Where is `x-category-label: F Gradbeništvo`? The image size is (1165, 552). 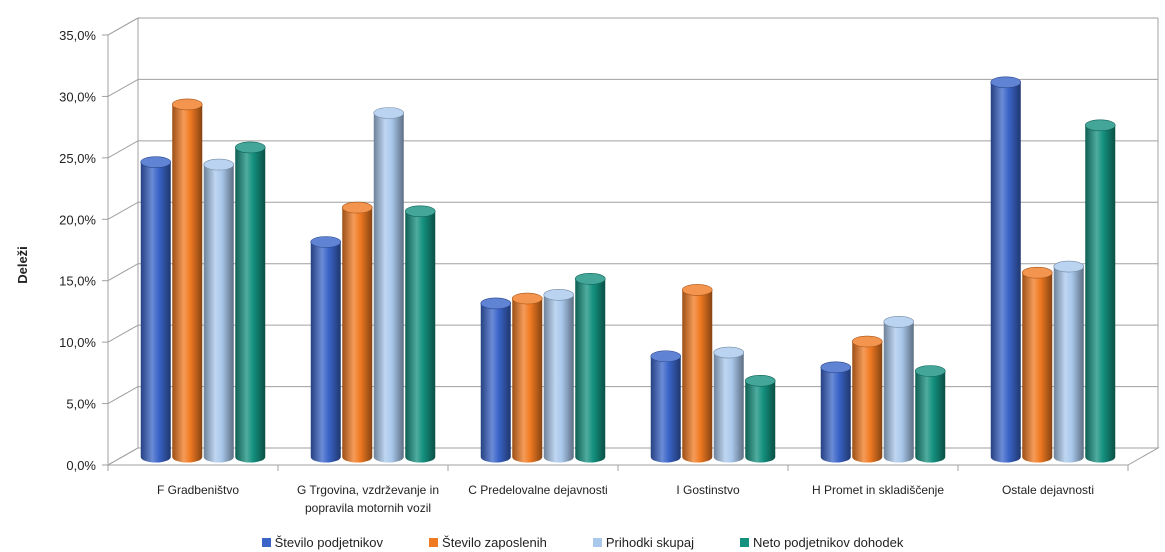 x-category-label: F Gradbeništvo is located at coordinates (198, 490).